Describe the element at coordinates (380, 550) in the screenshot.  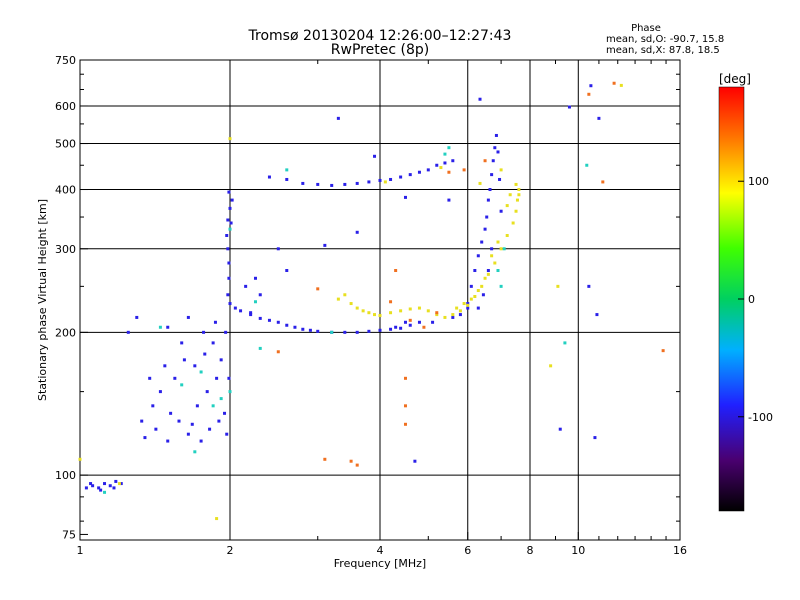
I see `x-tick-label: 4` at that location.